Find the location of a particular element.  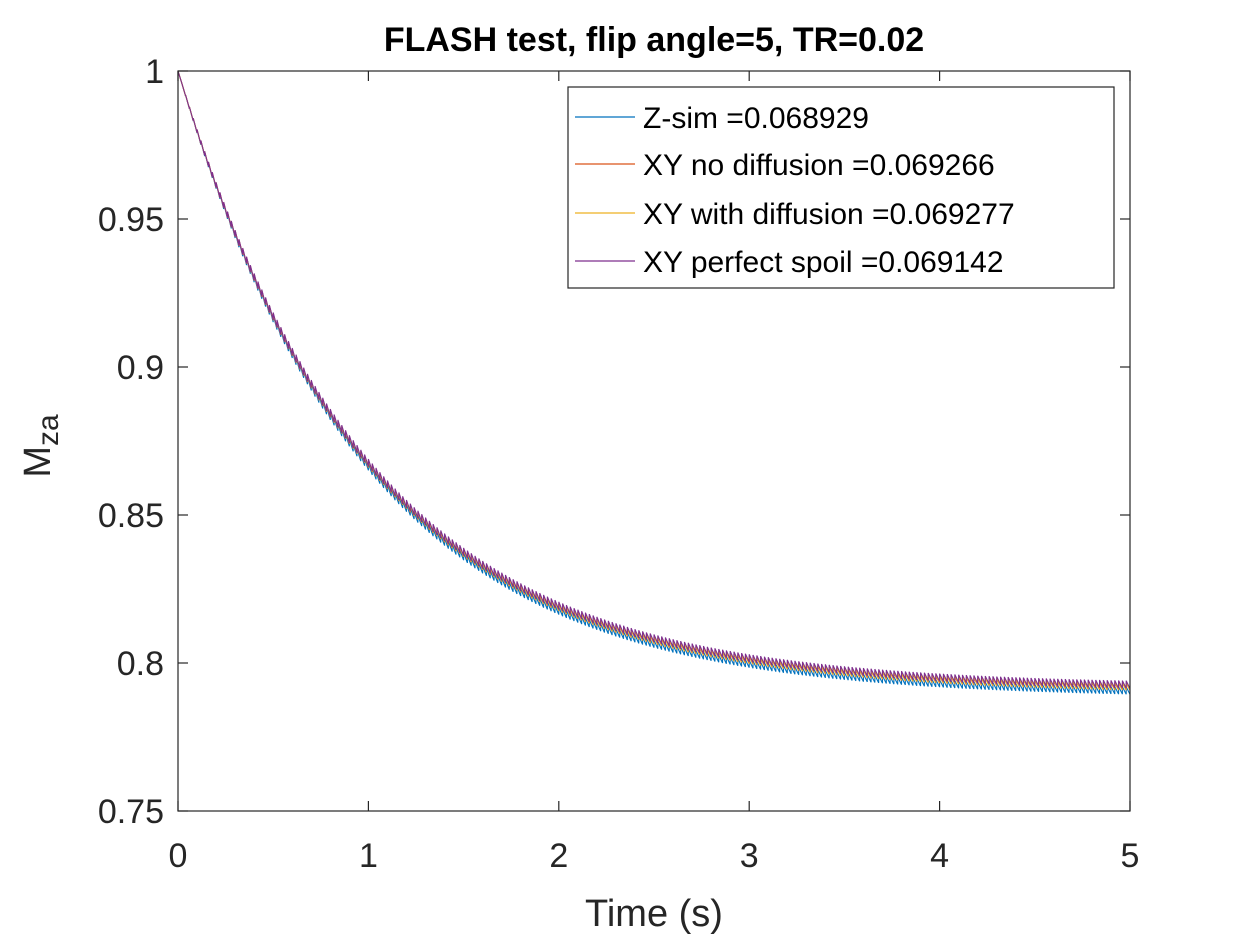

y-axis-label: Mza is located at coordinates (41, 446).